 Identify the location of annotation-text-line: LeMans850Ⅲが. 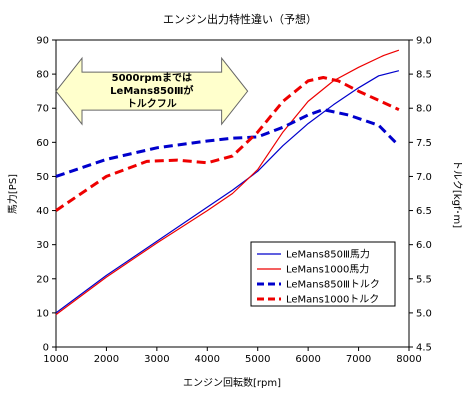
(152, 90).